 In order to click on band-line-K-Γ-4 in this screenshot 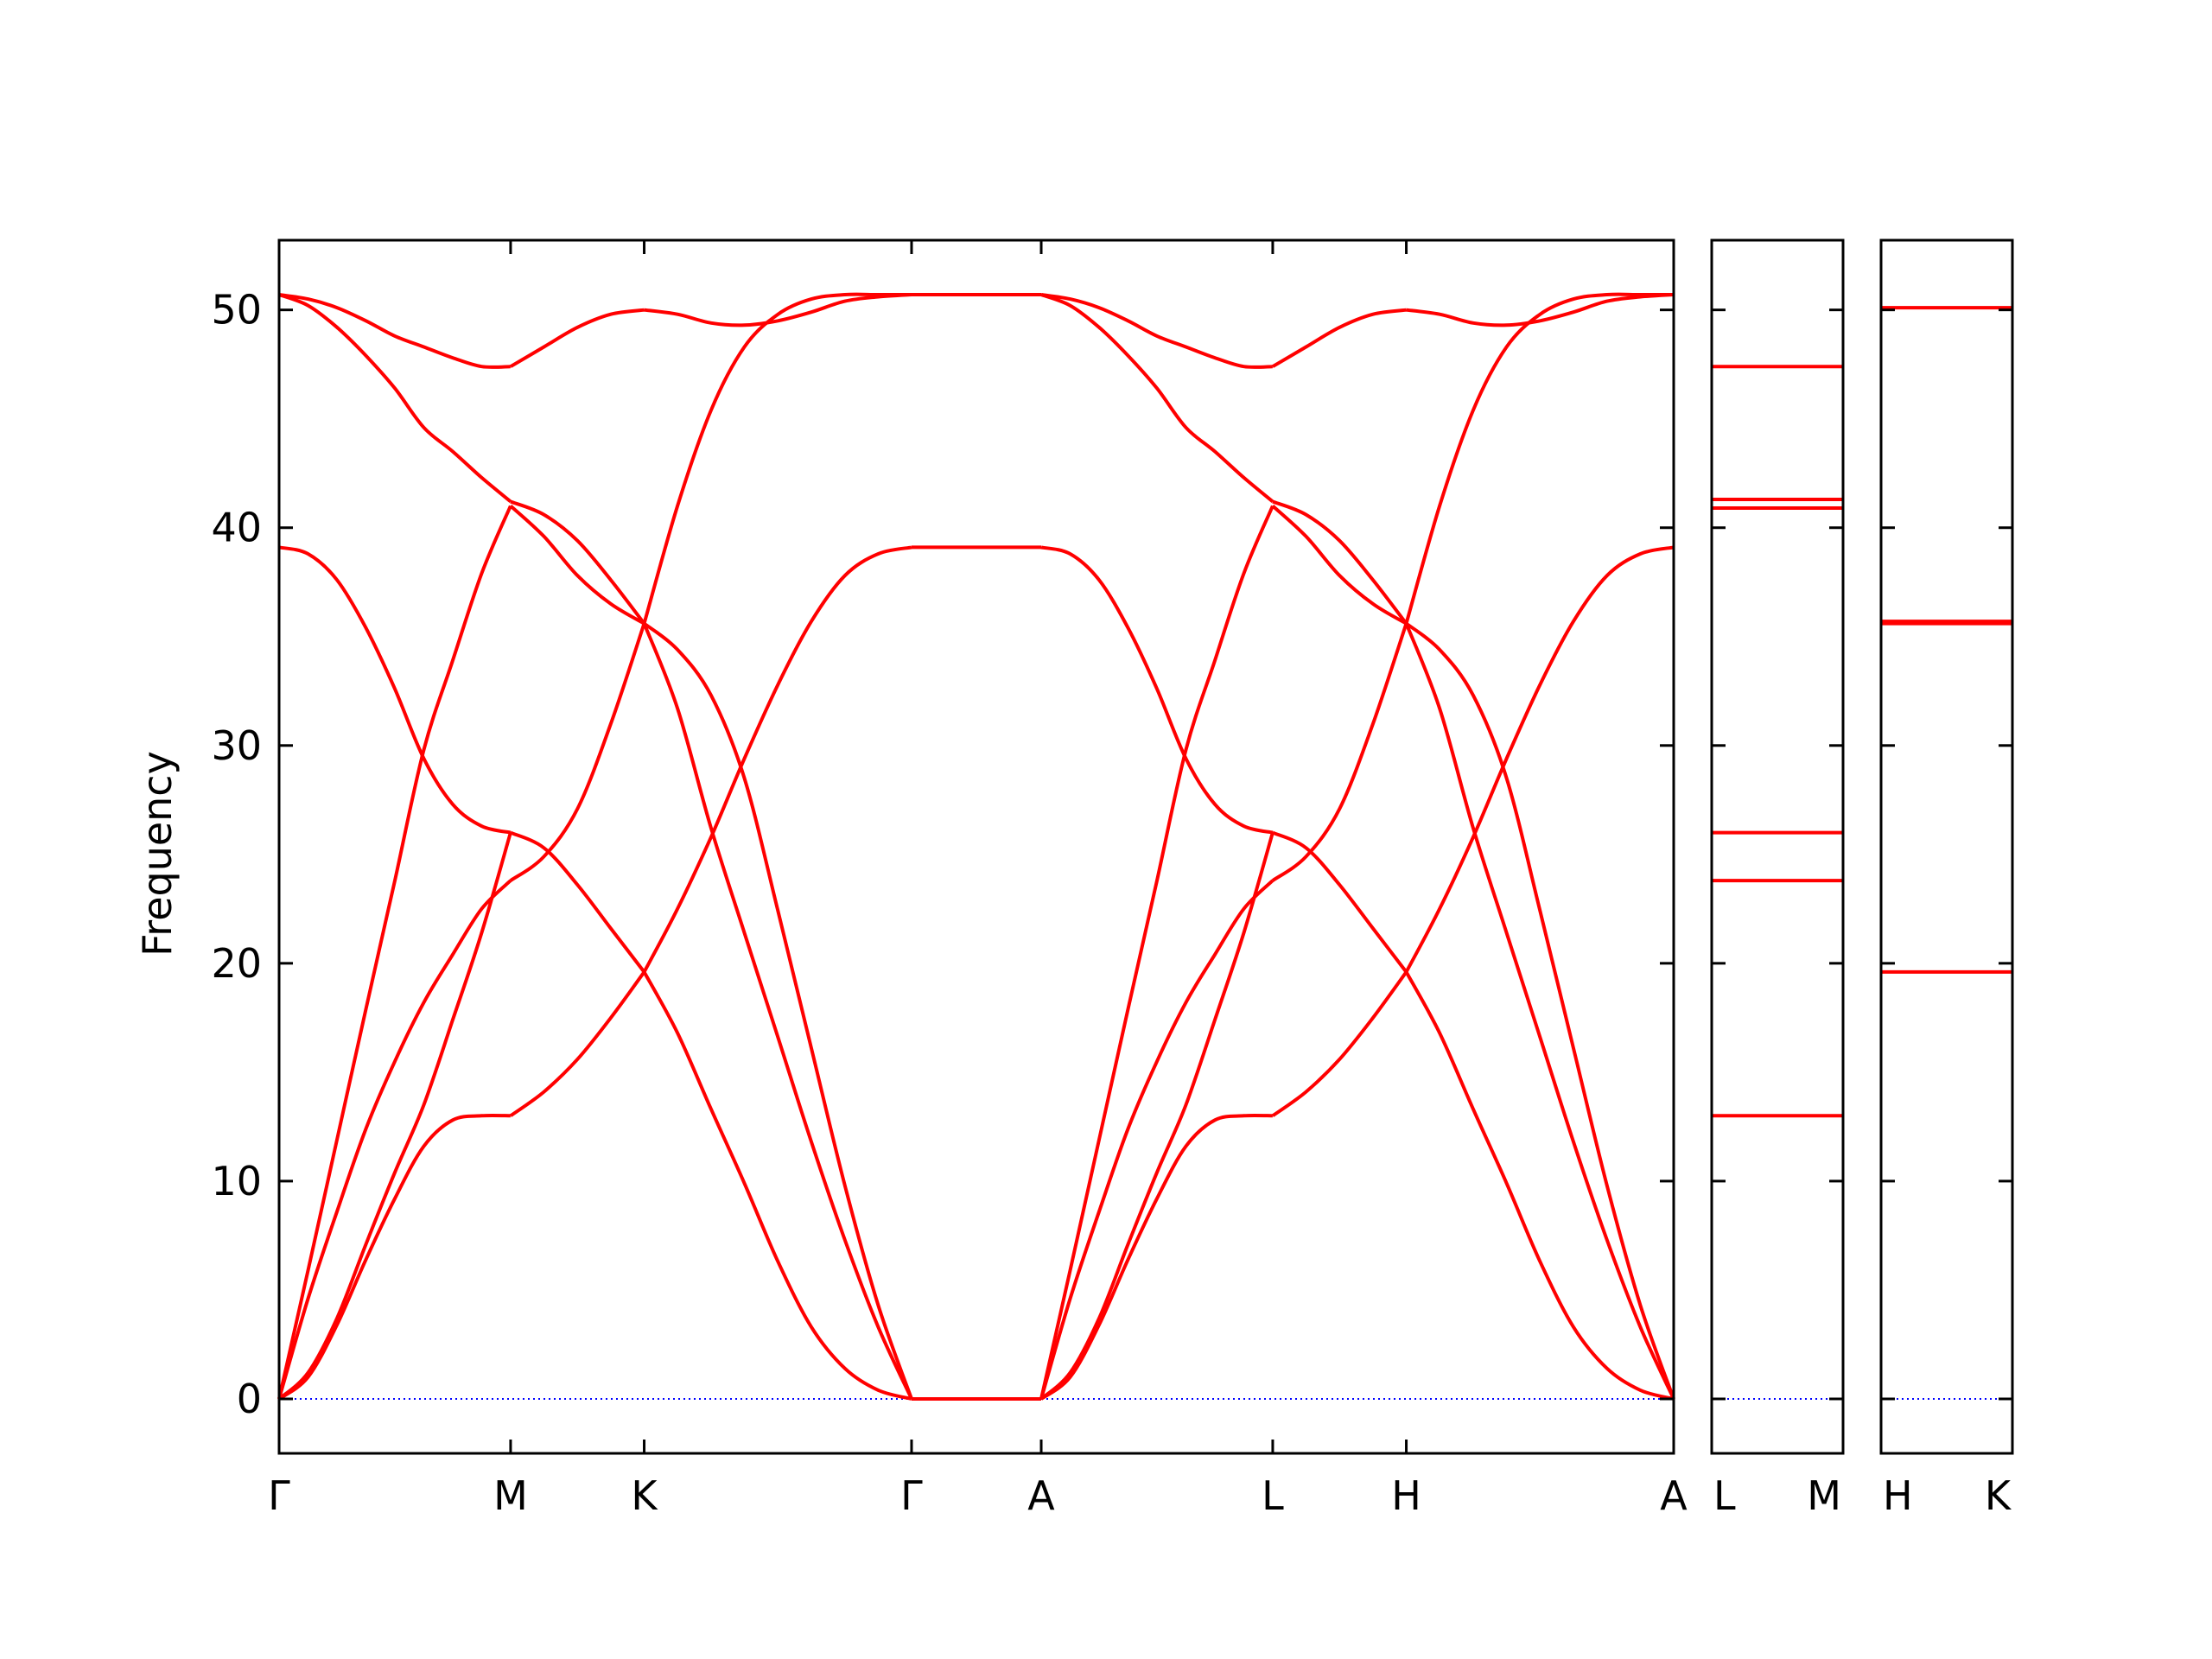, I will do `click(777, 759)`.